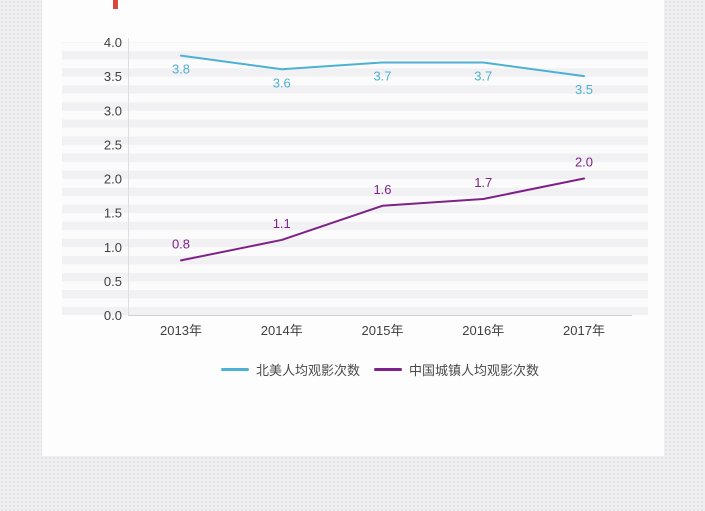 The image size is (705, 511). I want to click on top-red-mark, so click(115, 4).